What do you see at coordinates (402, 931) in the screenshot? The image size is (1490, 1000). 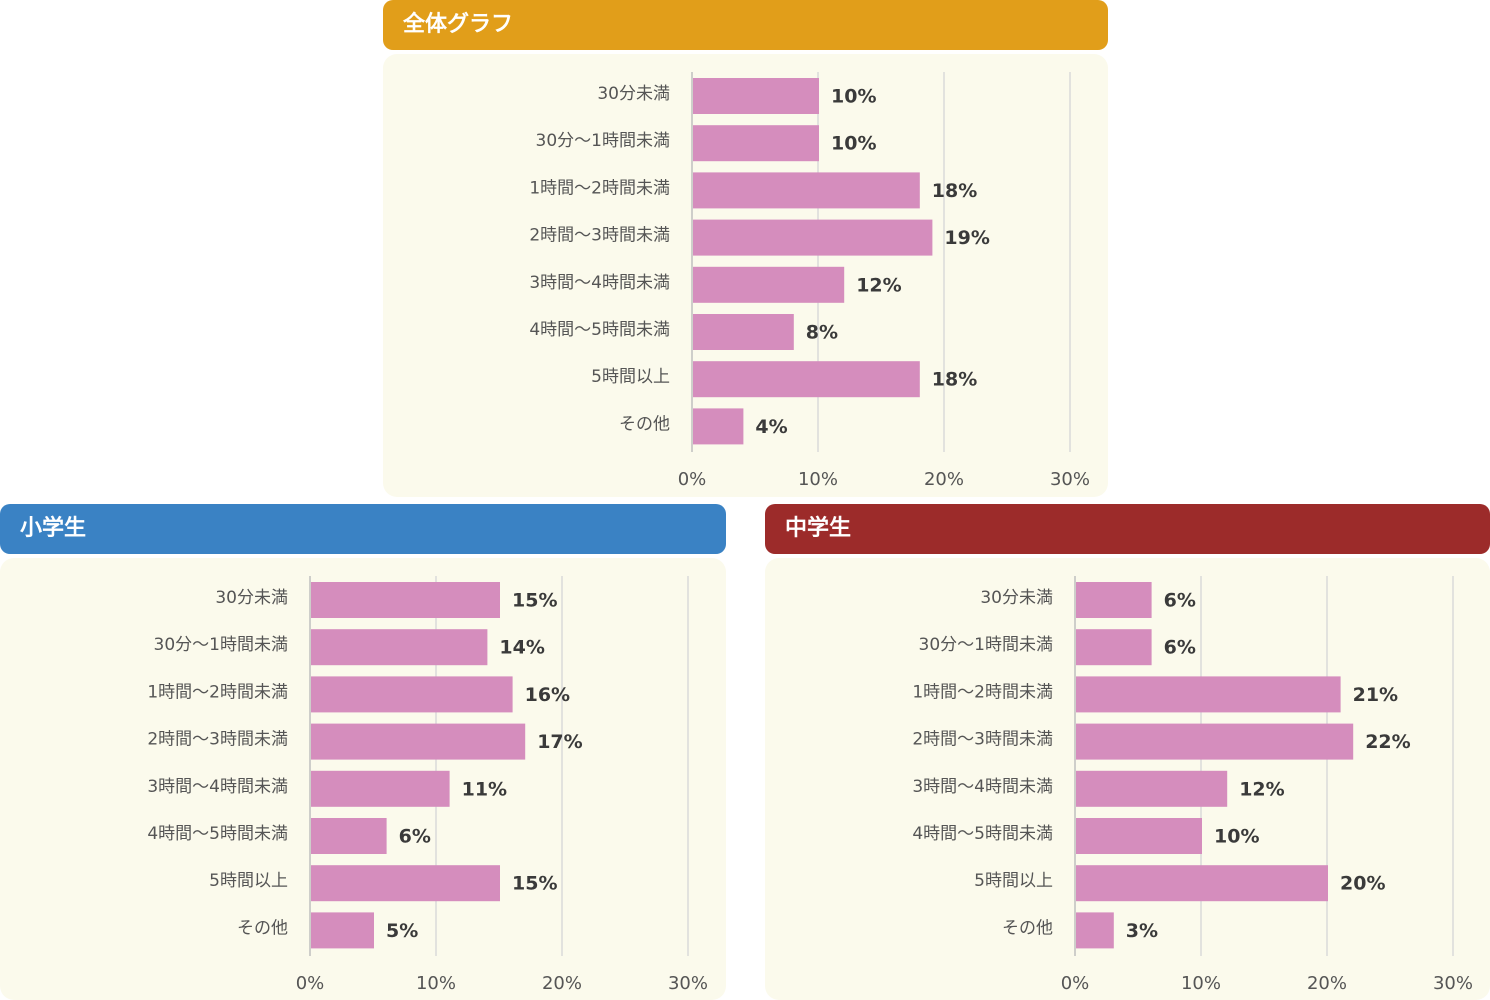 I see `elementary-value-label: 5%` at bounding box center [402, 931].